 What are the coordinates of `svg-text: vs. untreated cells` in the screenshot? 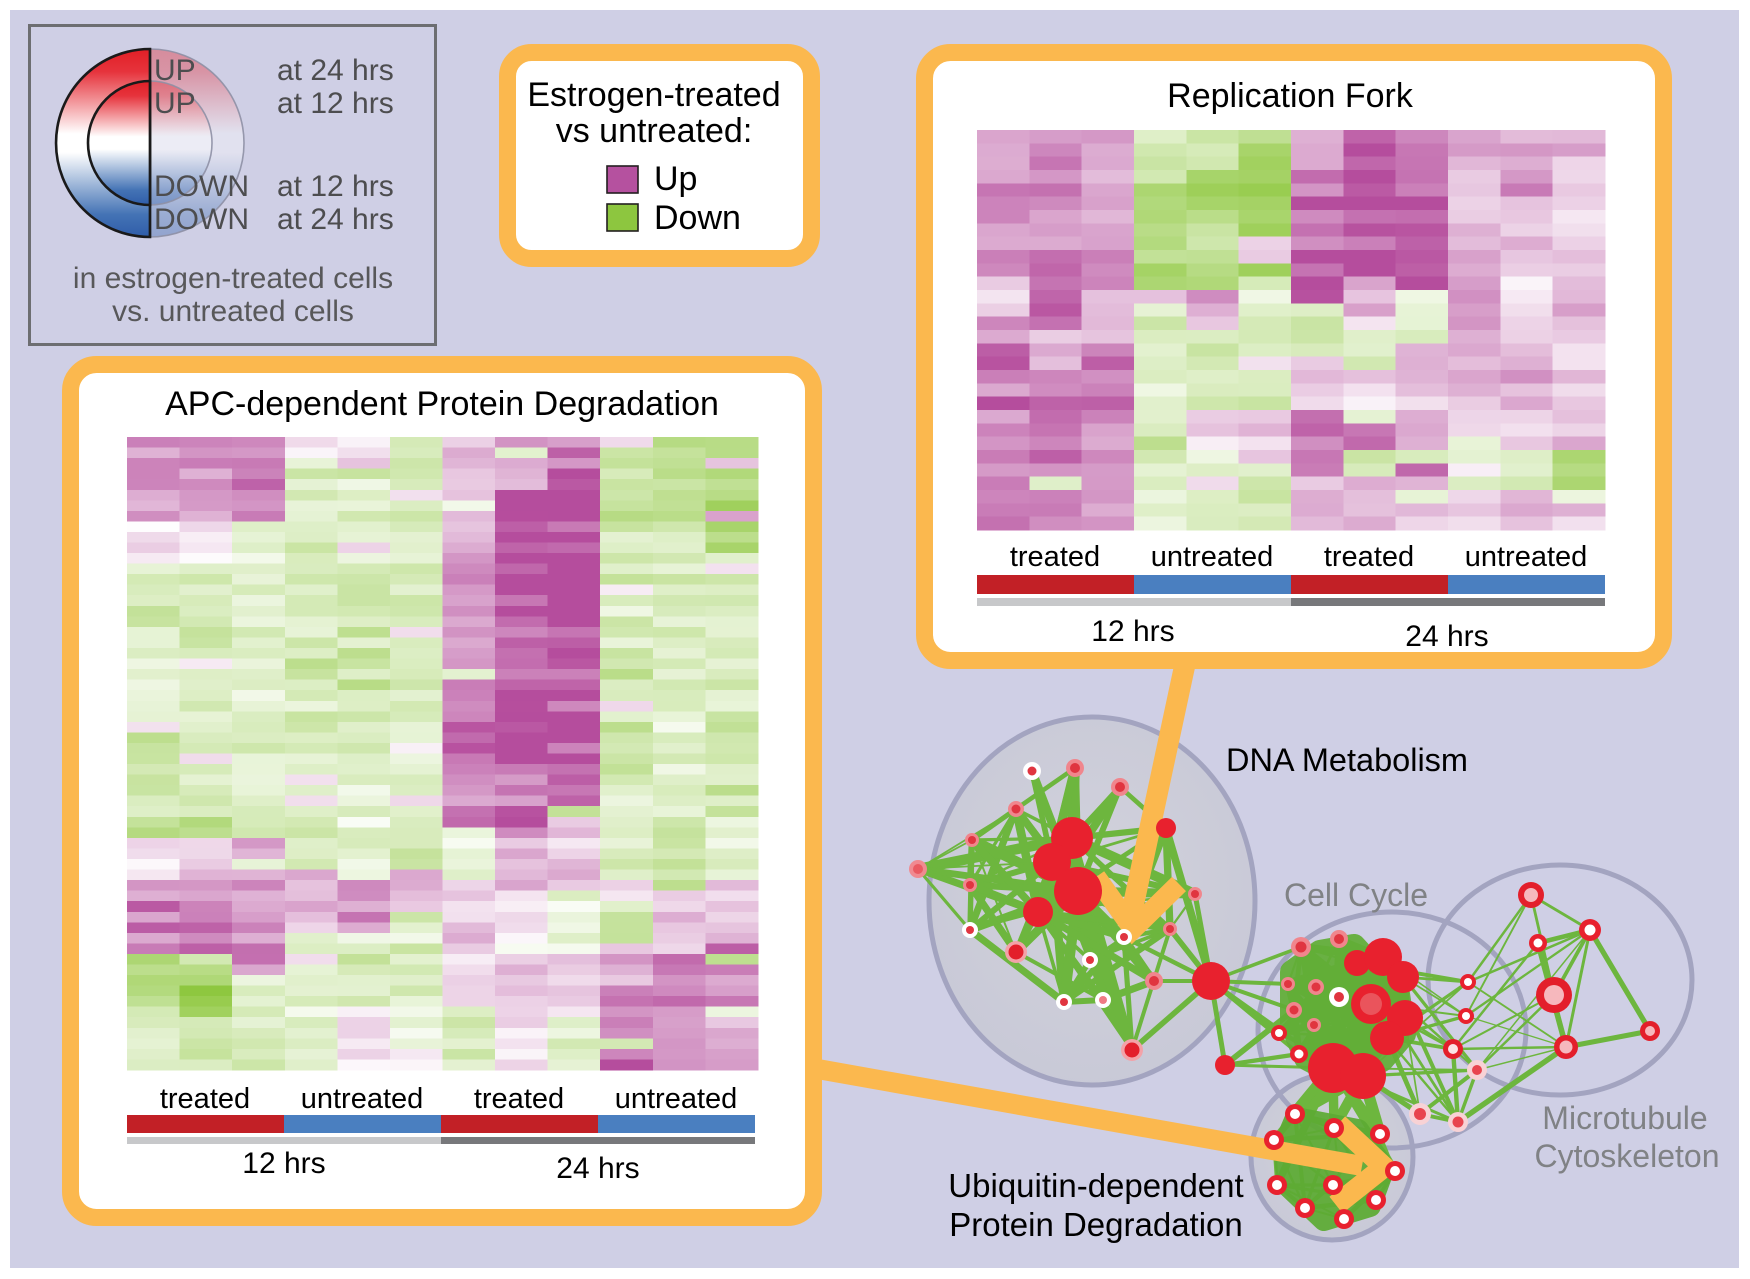 It's located at (233, 311).